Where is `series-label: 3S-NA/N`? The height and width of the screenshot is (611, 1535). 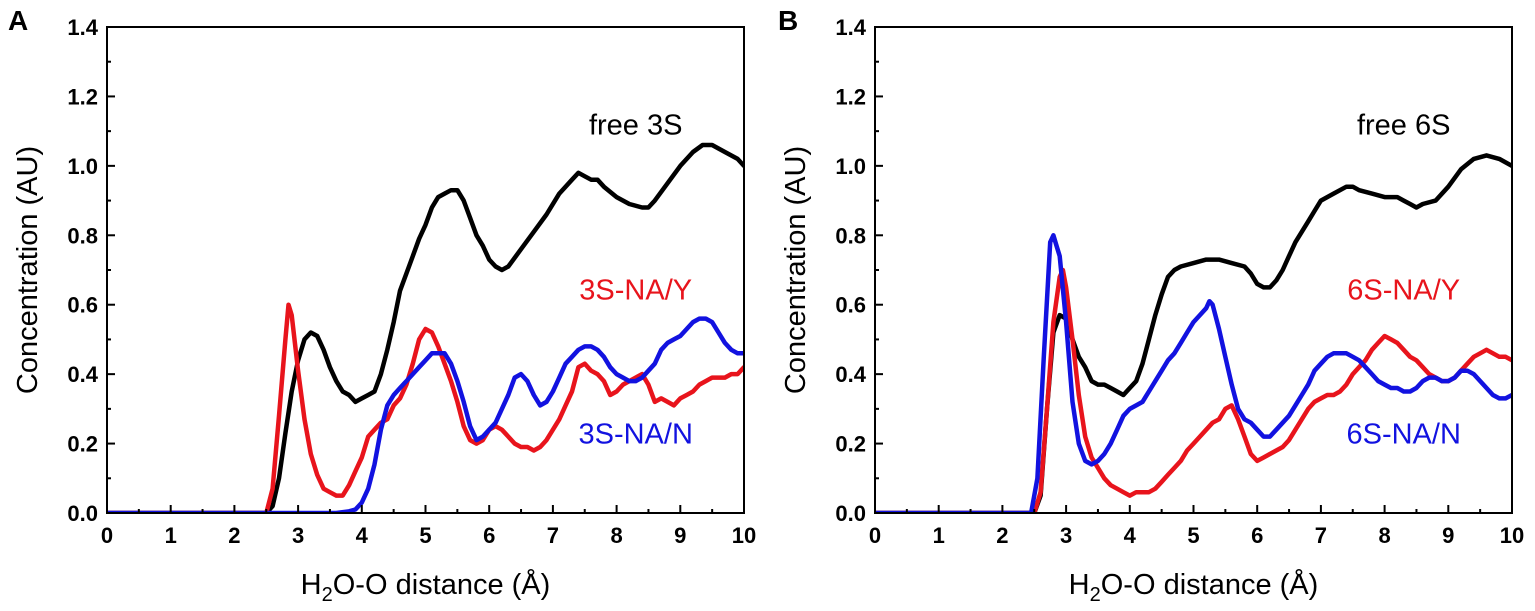 series-label: 3S-NA/N is located at coordinates (635, 435).